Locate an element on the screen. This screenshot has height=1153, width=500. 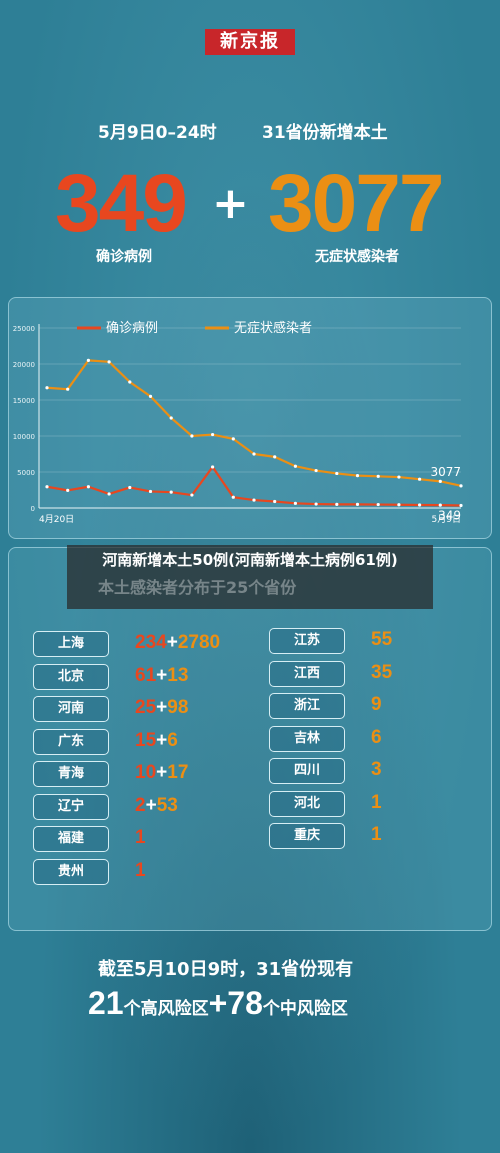
province-name: 北京 is located at coordinates (71, 676).